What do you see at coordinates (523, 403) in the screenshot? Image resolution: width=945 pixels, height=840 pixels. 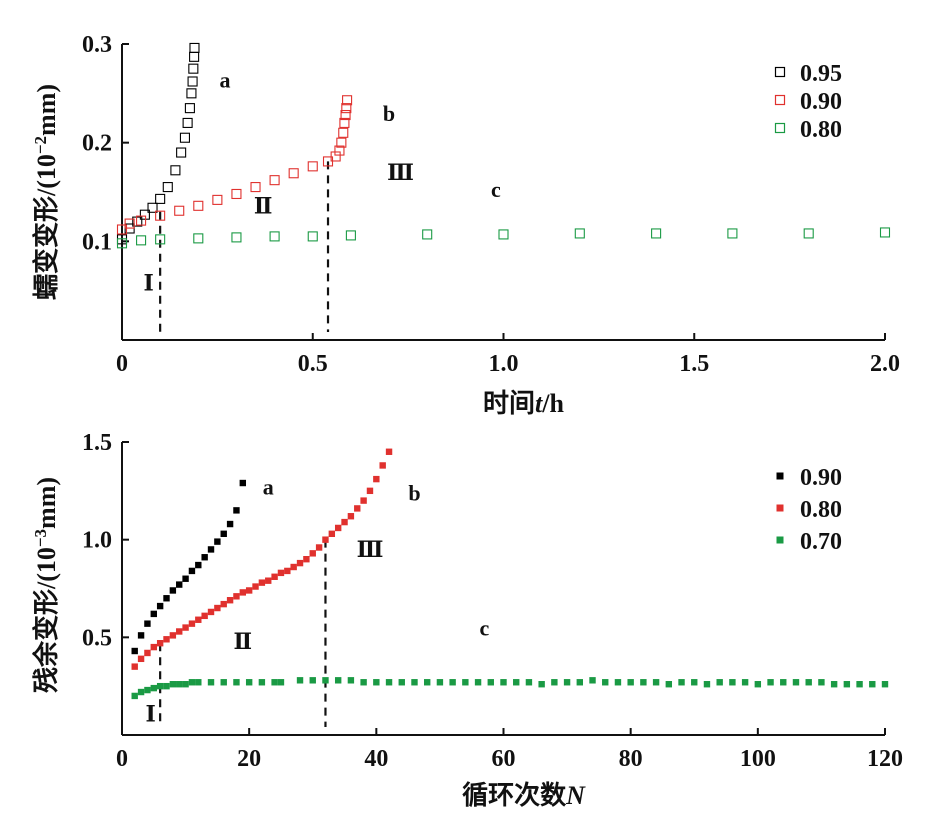 I see `x-axis-title: 时间t/h` at bounding box center [523, 403].